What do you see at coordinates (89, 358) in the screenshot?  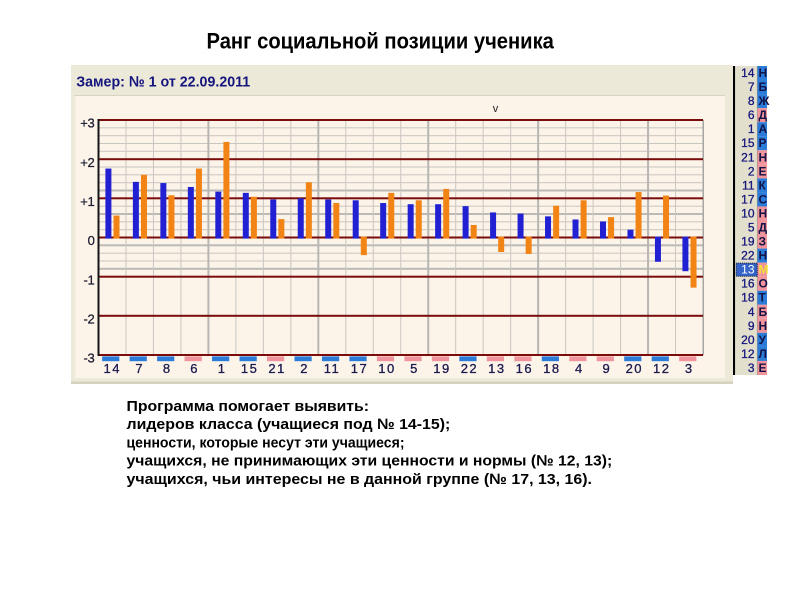 I see `svg-text: -3` at bounding box center [89, 358].